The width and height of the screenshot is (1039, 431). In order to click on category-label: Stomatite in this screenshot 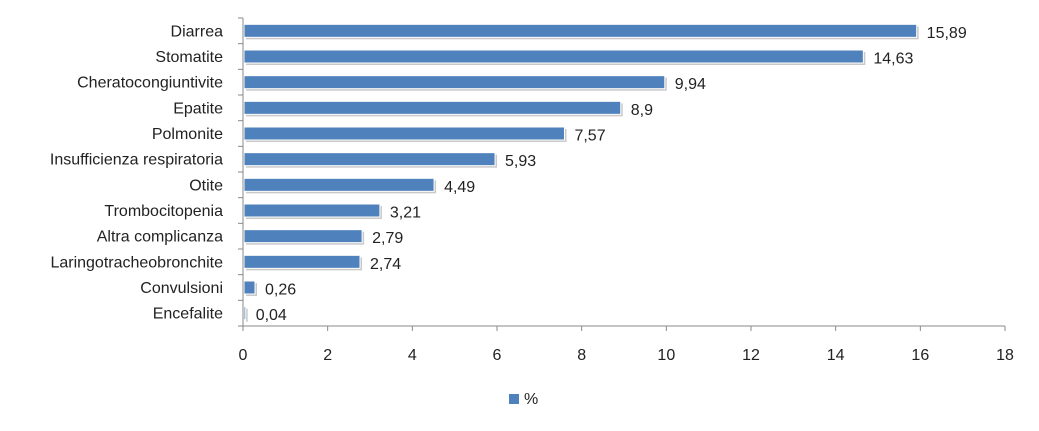, I will do `click(189, 57)`.